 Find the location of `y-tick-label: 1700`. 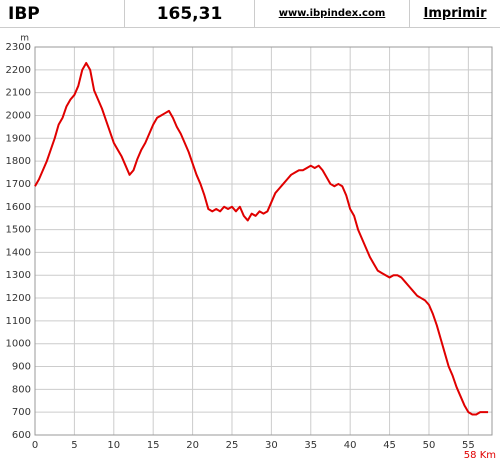

y-tick-label: 1700 is located at coordinates (18, 184).